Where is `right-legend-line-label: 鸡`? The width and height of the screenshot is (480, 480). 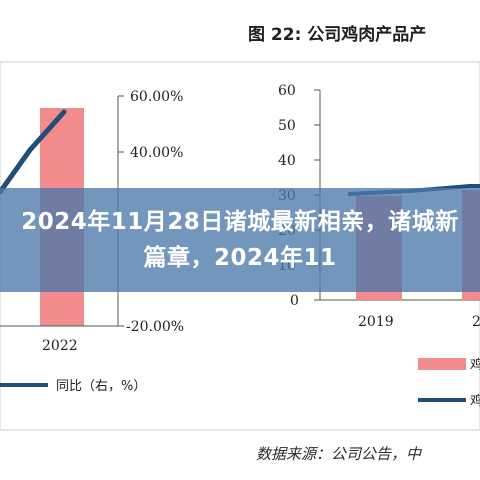
right-legend-line-label: 鸡 is located at coordinates (475, 401).